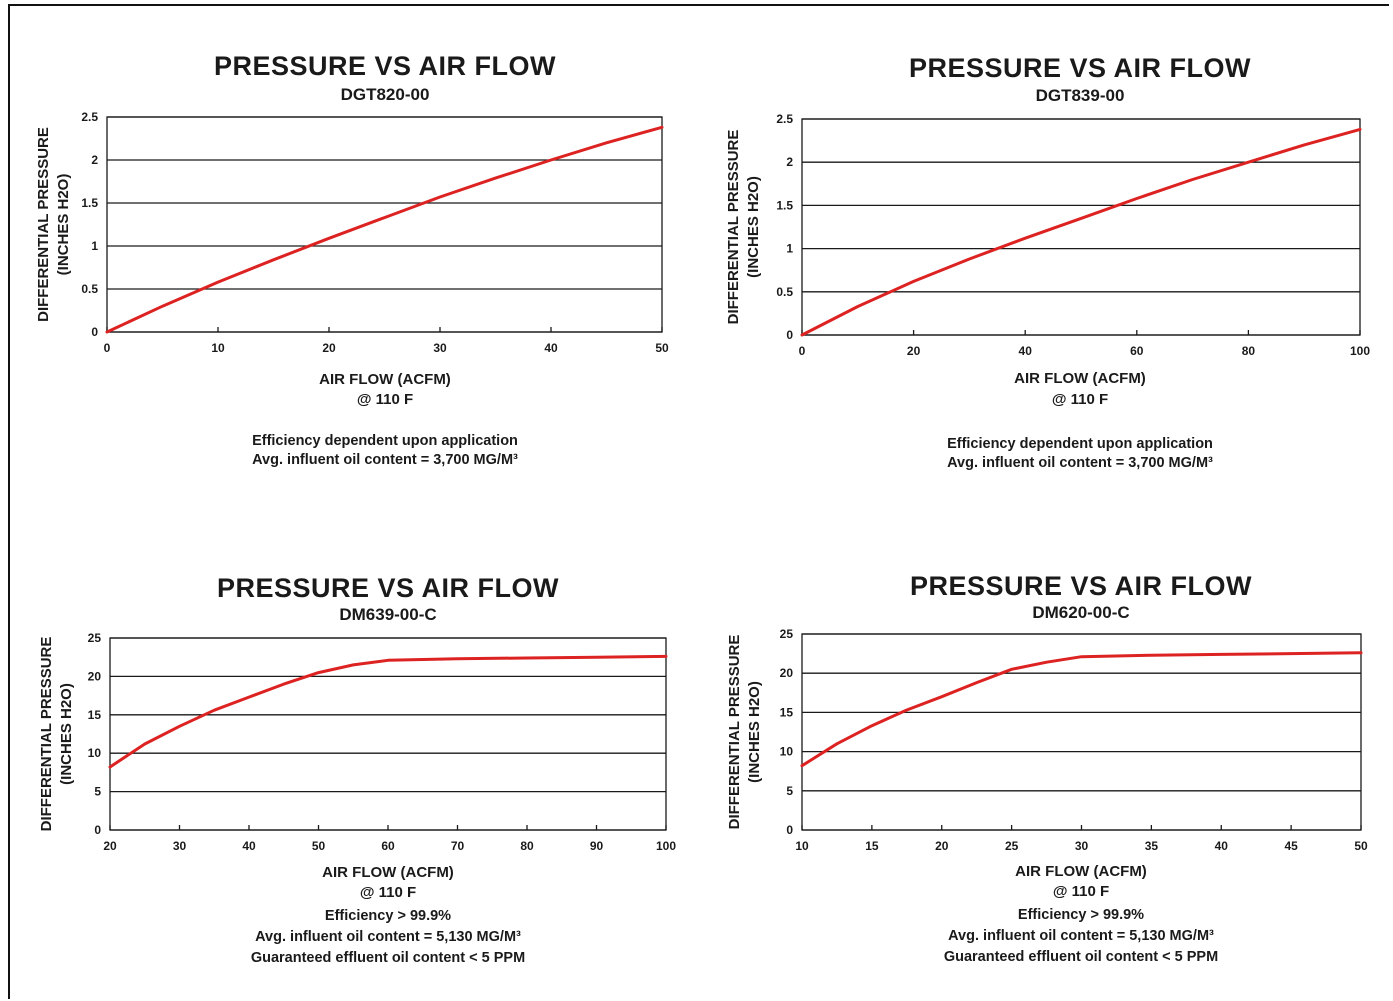 This screenshot has height=1001, width=1393. Describe the element at coordinates (597, 846) in the screenshot. I see `x-tick-label: 90` at that location.